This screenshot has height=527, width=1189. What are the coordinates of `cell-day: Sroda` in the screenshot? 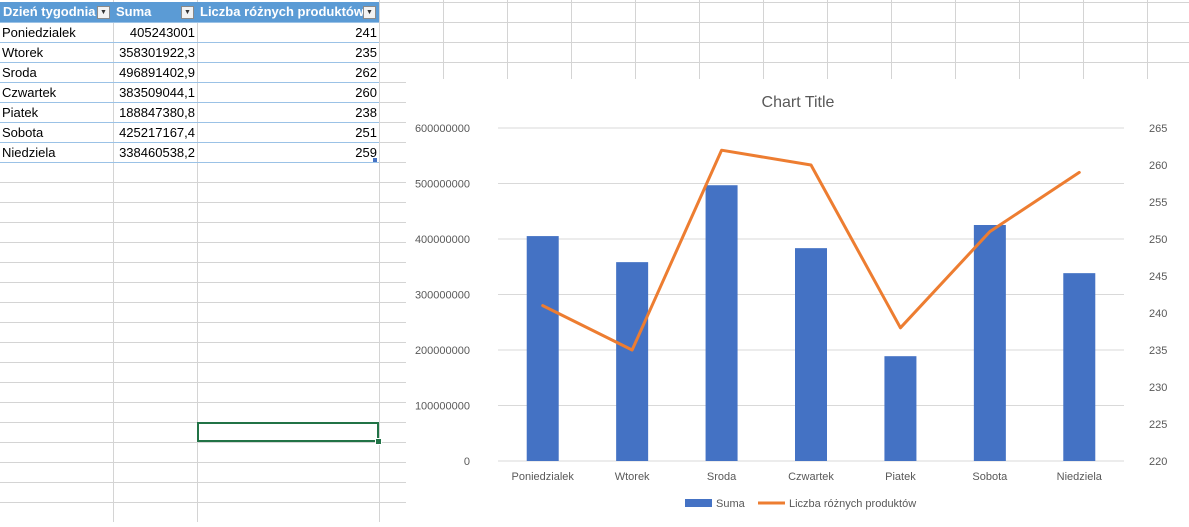 It's located at (19, 72).